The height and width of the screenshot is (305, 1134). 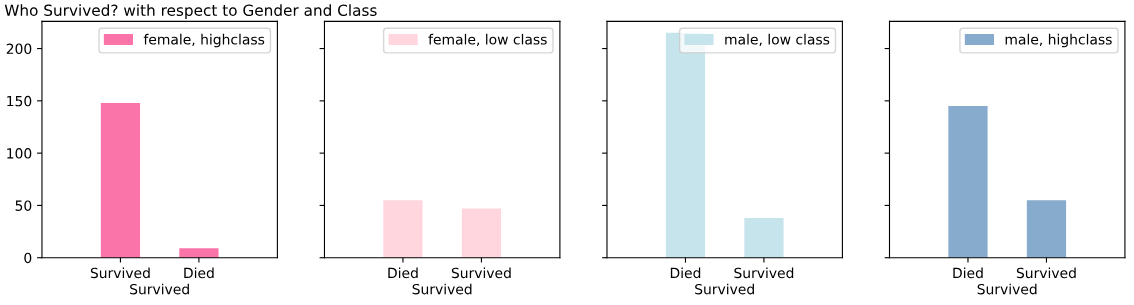 What do you see at coordinates (19, 101) in the screenshot?
I see `y-tick-label: 150` at bounding box center [19, 101].